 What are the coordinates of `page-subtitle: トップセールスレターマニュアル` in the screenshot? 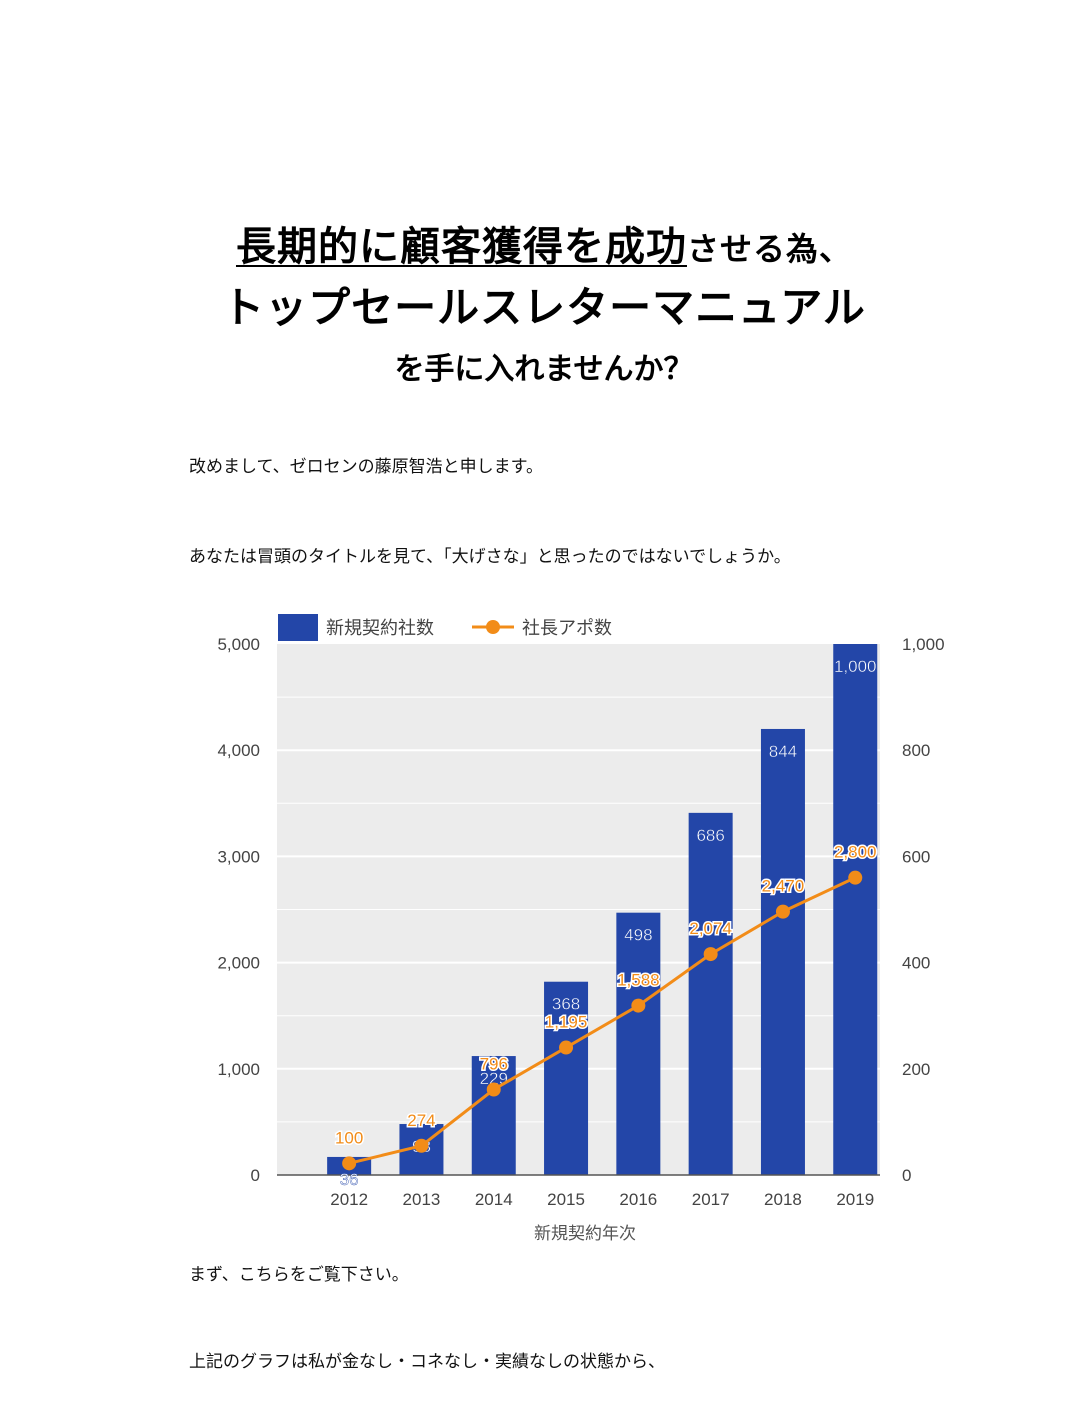 It's located at (544, 307).